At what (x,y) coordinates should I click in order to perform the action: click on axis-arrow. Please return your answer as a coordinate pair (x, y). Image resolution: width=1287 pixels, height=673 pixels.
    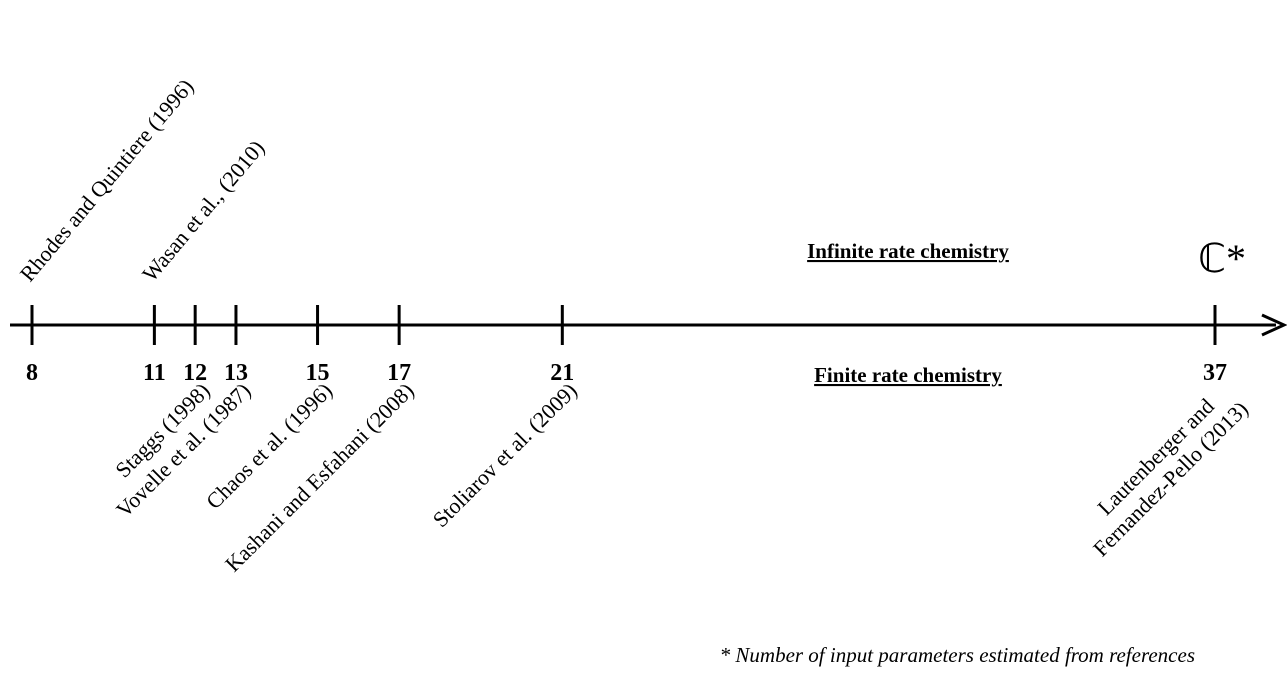
    Looking at the image, I should click on (1274, 325).